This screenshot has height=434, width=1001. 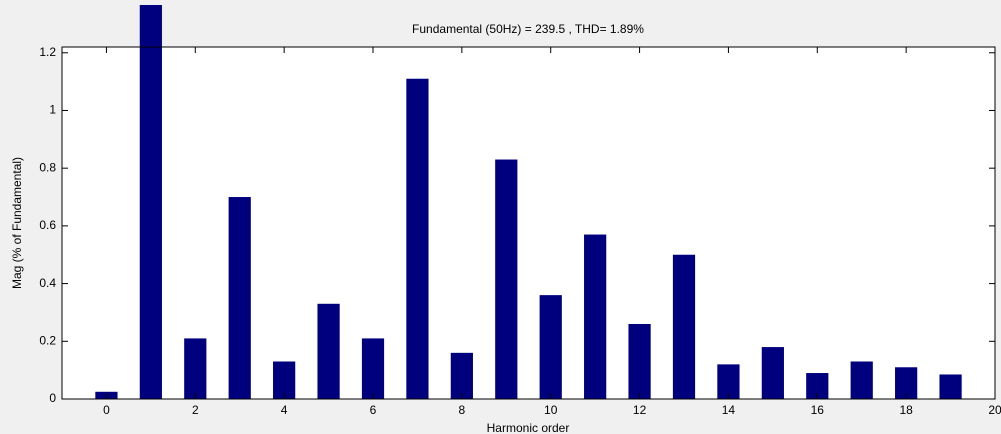 I want to click on x-tick-label: 20, so click(x=994, y=410).